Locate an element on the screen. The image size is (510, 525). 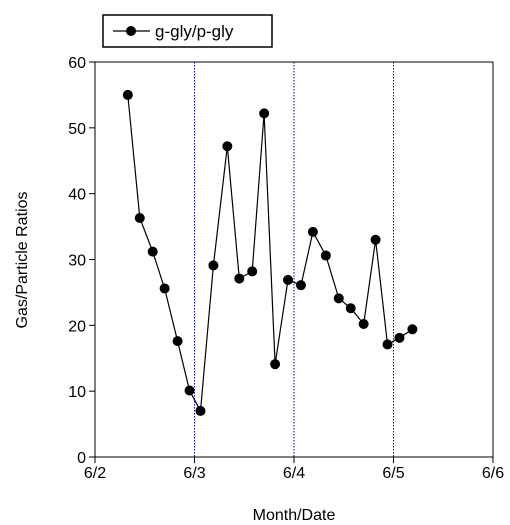
x-axis-title: Month/Date is located at coordinates (294, 515).